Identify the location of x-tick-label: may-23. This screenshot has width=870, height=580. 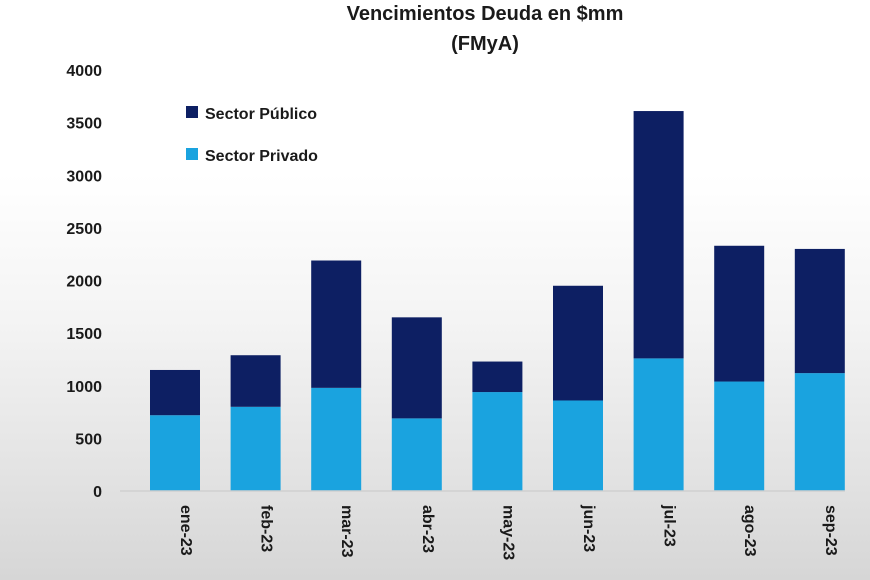
(507, 532).